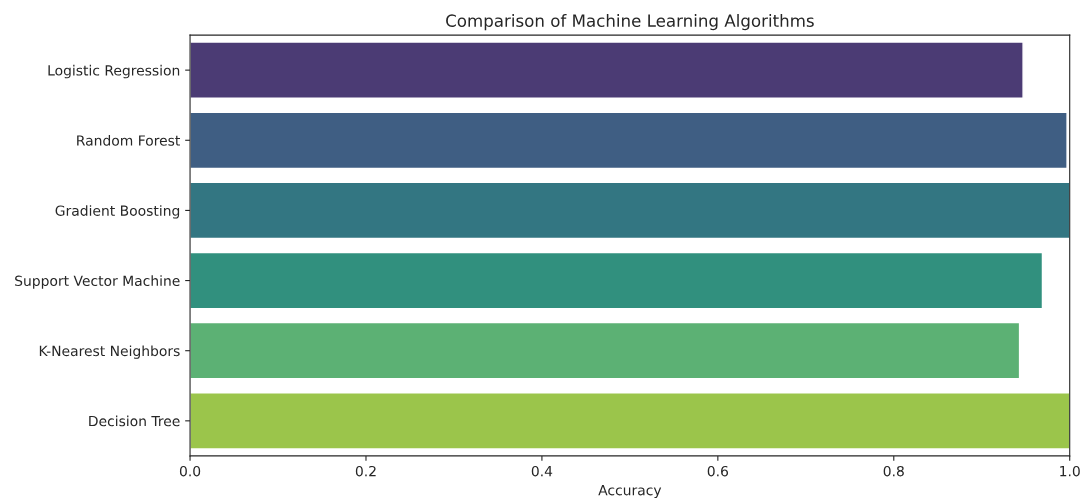 The width and height of the screenshot is (1086, 501). What do you see at coordinates (117, 212) in the screenshot?
I see `y-tick-label: Gradient Boosting` at bounding box center [117, 212].